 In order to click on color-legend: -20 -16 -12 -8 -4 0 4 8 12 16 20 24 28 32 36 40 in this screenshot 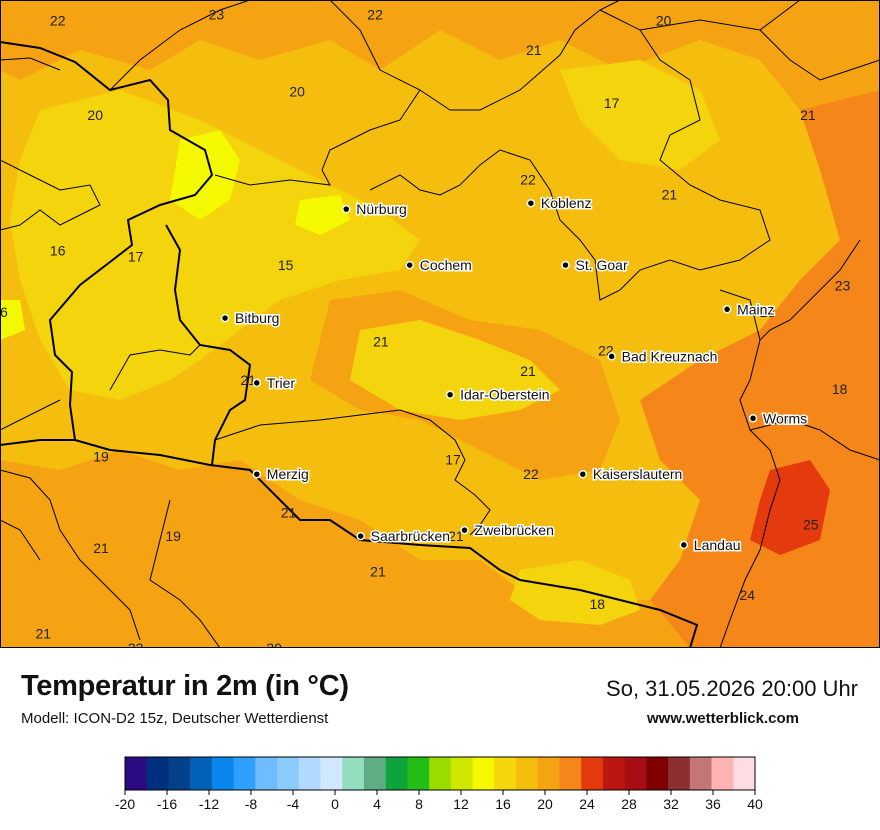, I will do `click(439, 784)`.